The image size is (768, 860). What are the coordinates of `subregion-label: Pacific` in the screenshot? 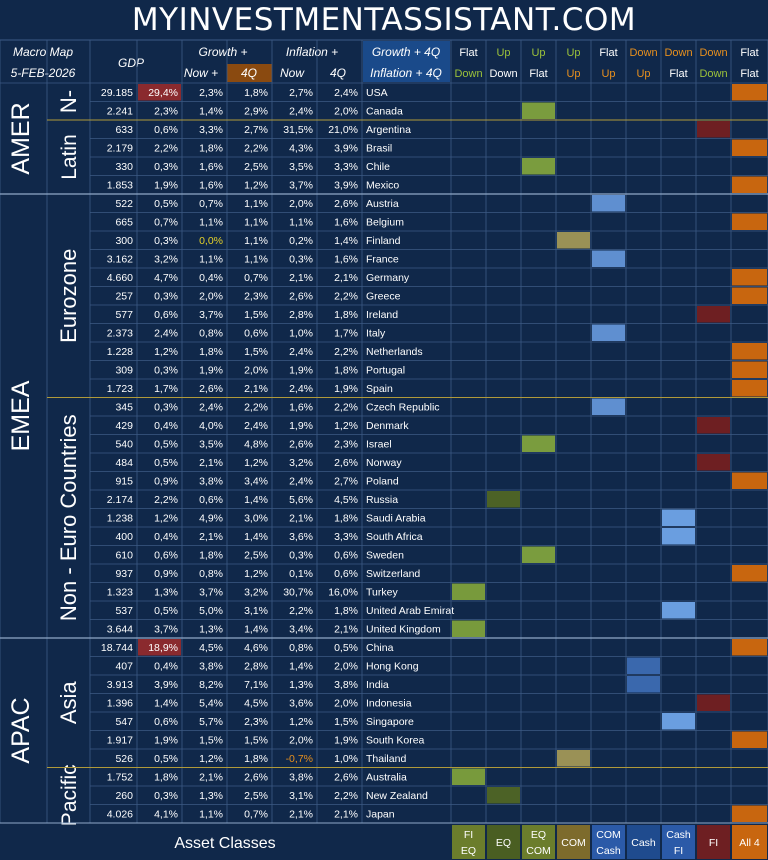 It's located at (69, 795).